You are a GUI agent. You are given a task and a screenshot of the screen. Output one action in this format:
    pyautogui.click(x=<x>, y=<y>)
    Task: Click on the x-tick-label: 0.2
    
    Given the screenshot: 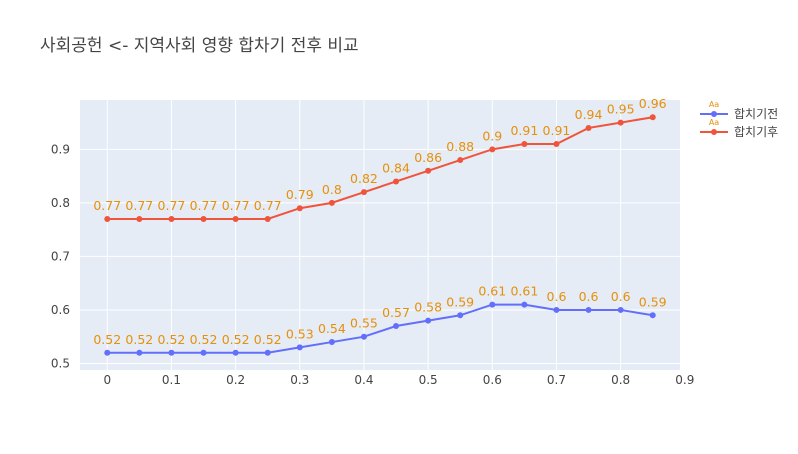 What is the action you would take?
    pyautogui.click(x=235, y=380)
    